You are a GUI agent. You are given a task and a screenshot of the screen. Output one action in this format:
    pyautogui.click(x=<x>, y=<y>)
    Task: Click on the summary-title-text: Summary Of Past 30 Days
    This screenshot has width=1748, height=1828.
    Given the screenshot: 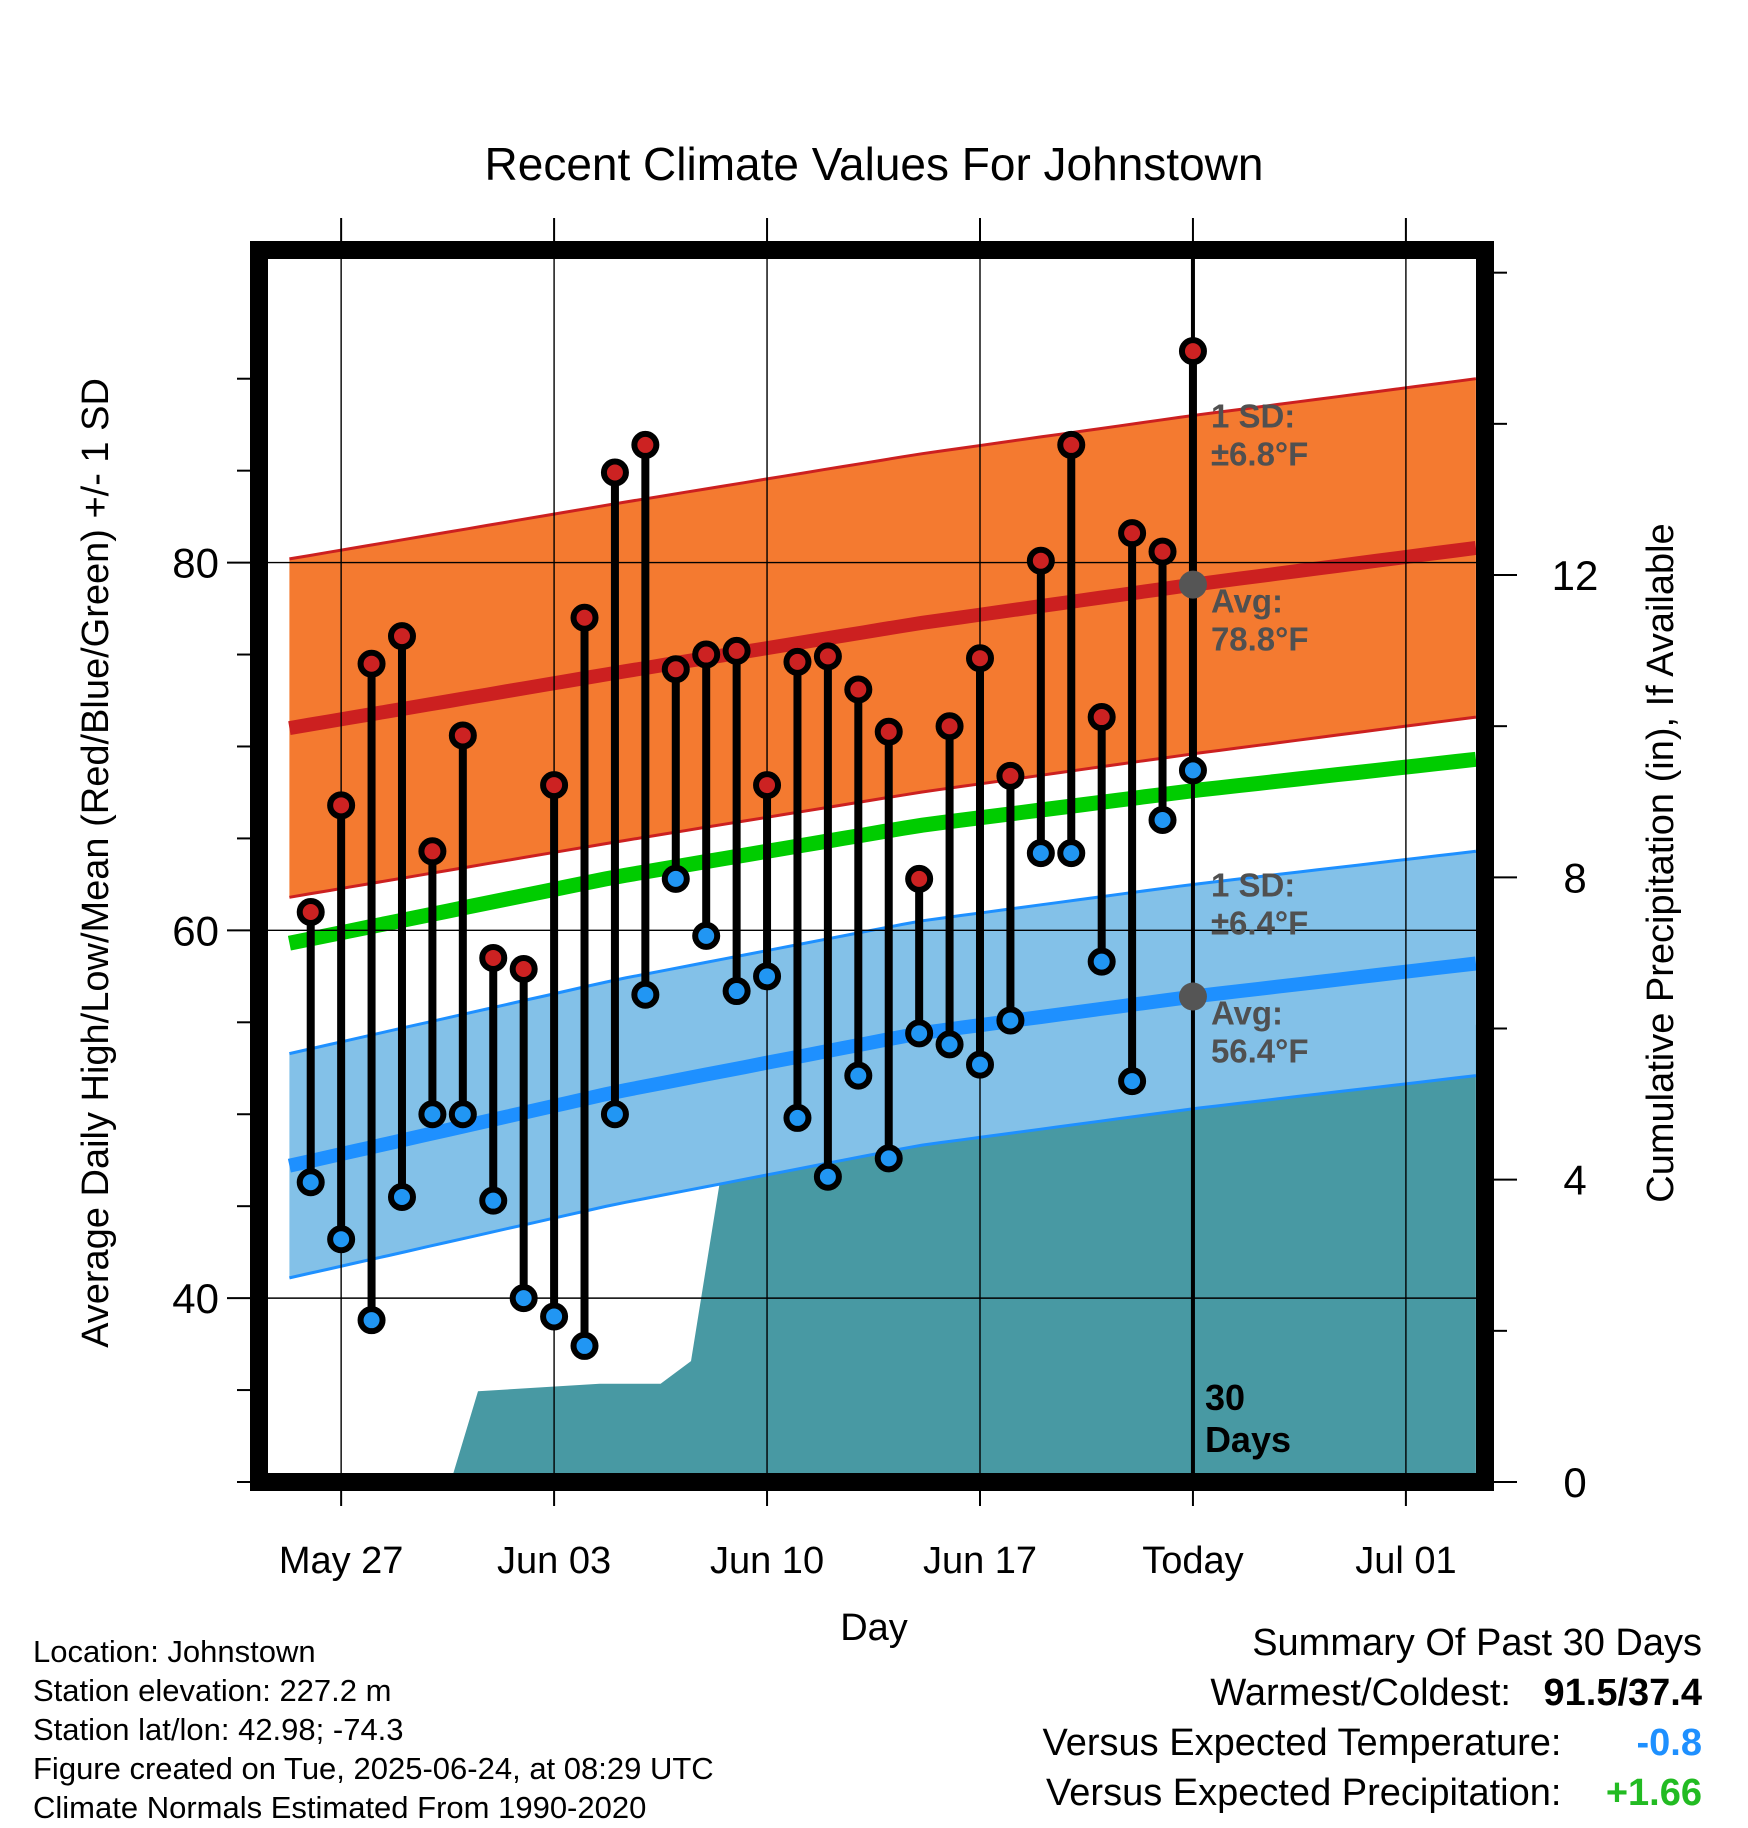 What is the action you would take?
    pyautogui.click(x=1477, y=1643)
    